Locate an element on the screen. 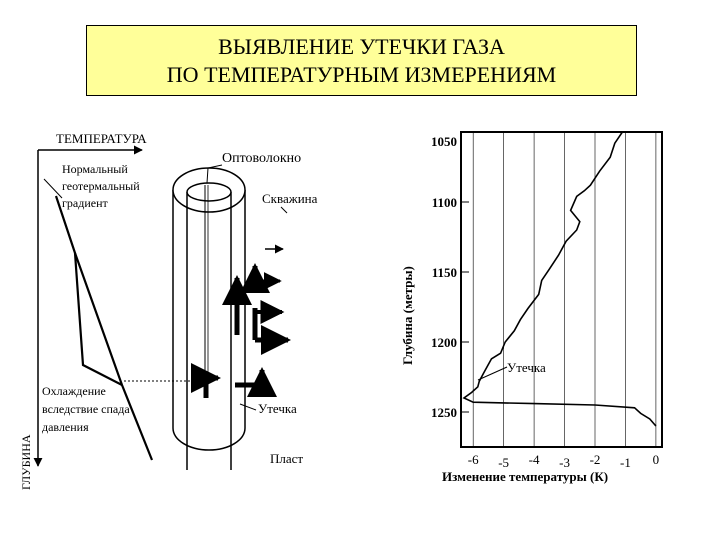  chart-x-tick-label: -1 is located at coordinates (625, 462).